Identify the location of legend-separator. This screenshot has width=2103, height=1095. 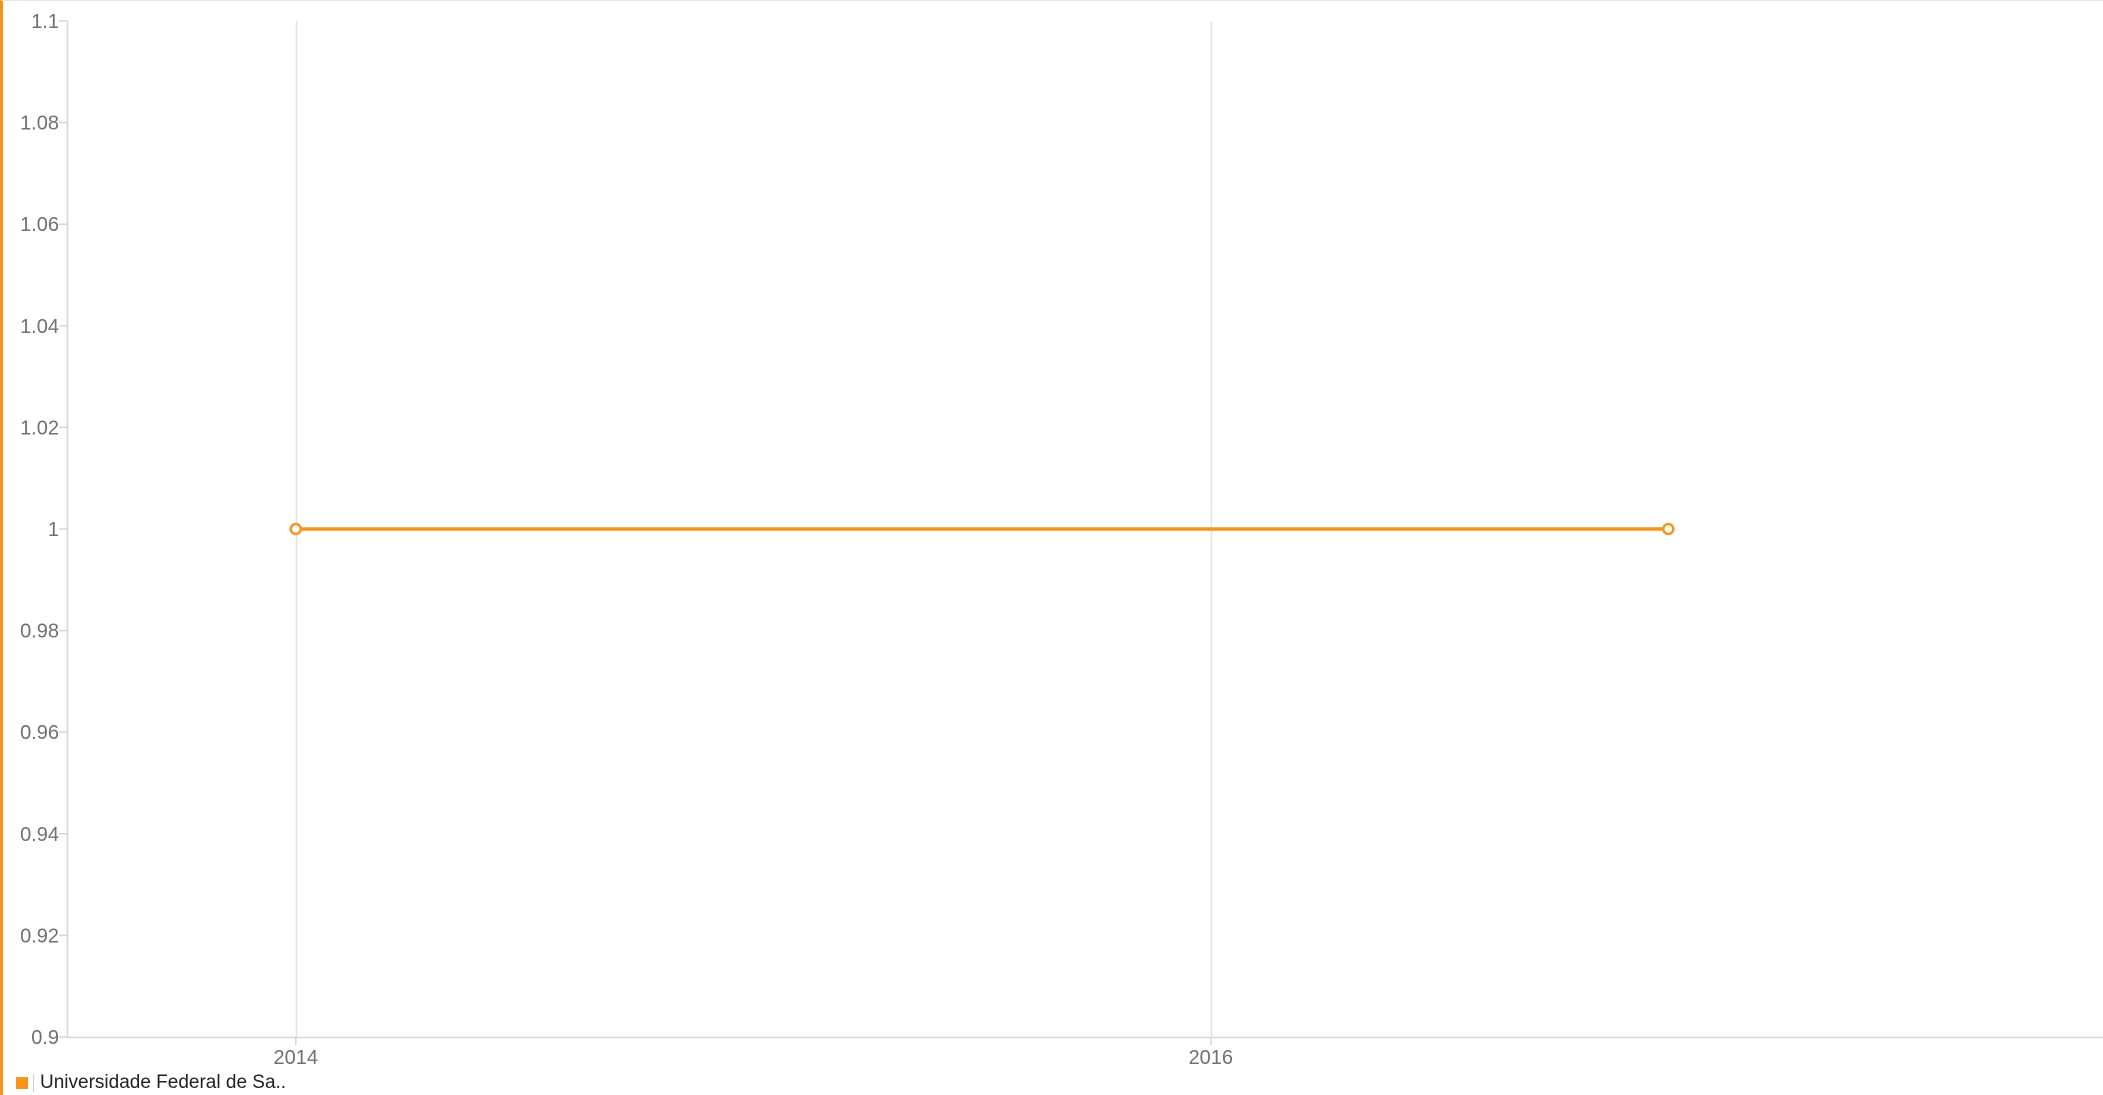
(33, 1083).